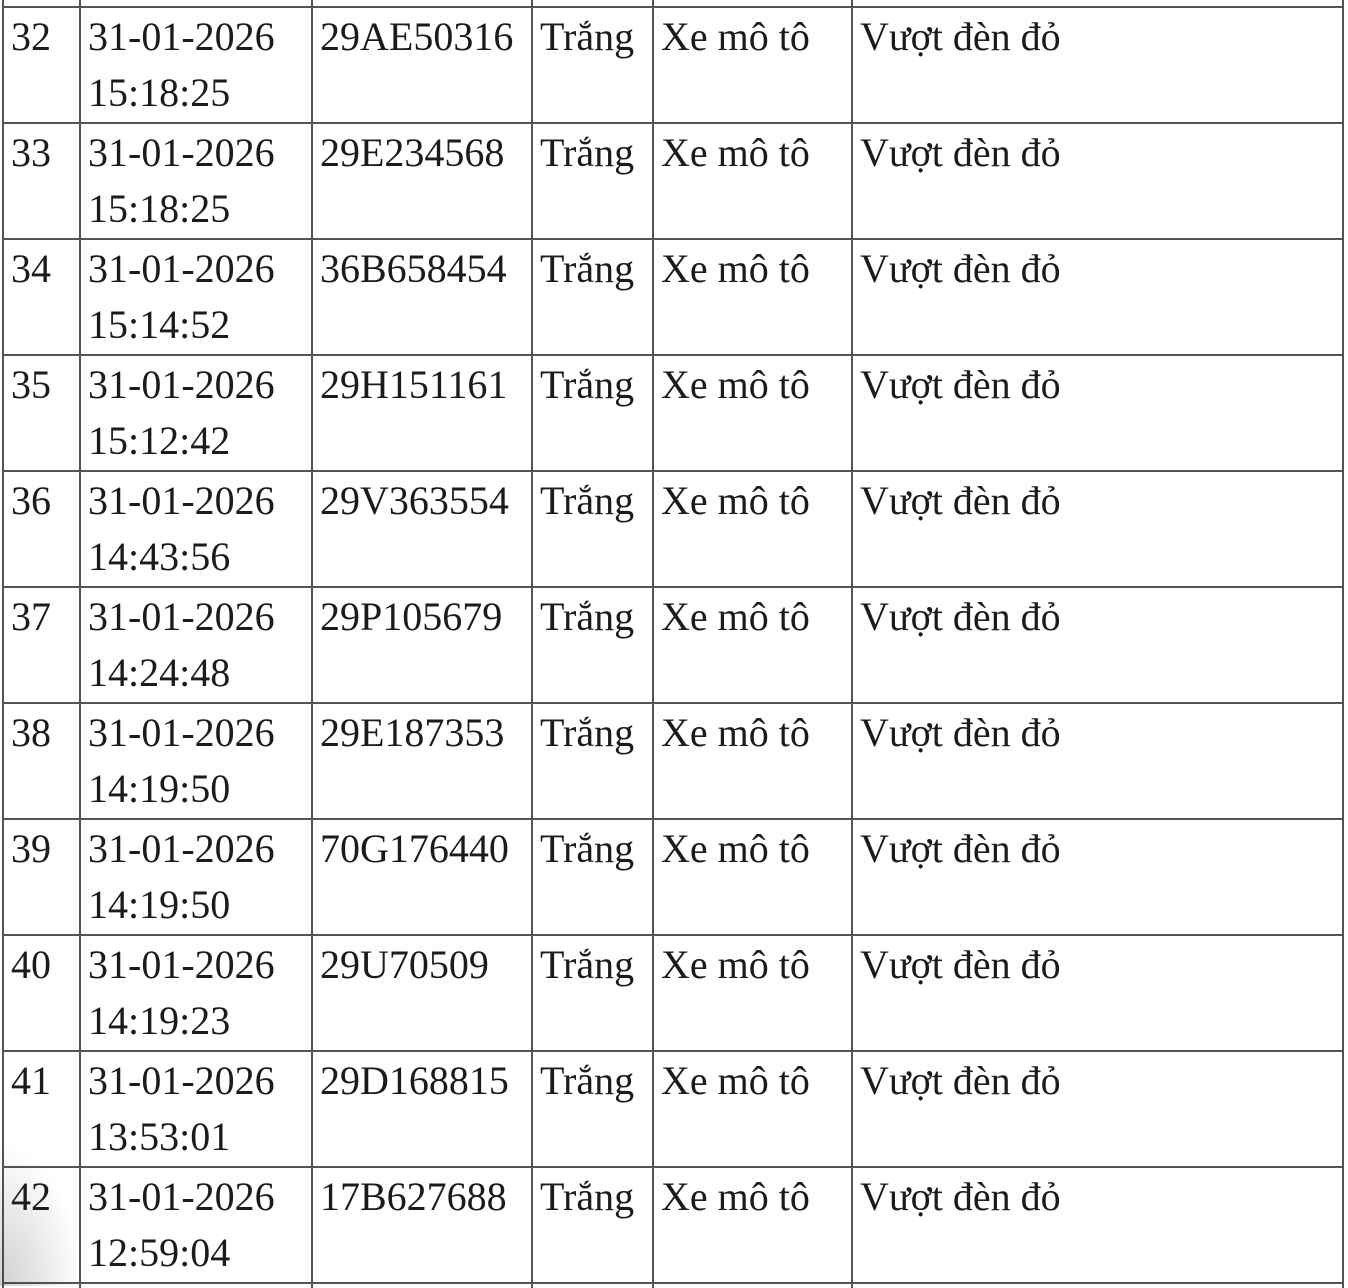 The image size is (1348, 1288). I want to click on license-plate: 29D168815, so click(414, 1080).